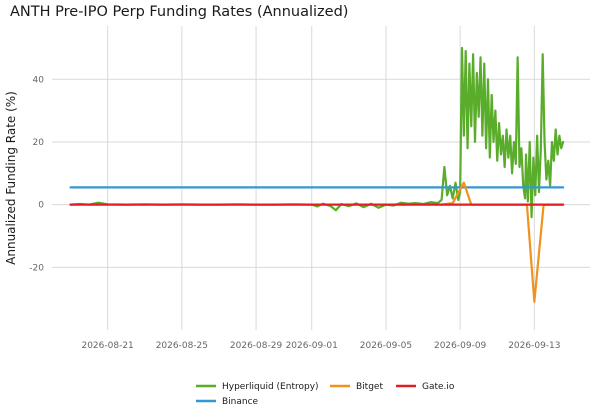  Describe the element at coordinates (312, 346) in the screenshot. I see `x-tick-label: 2026-09-01` at that location.